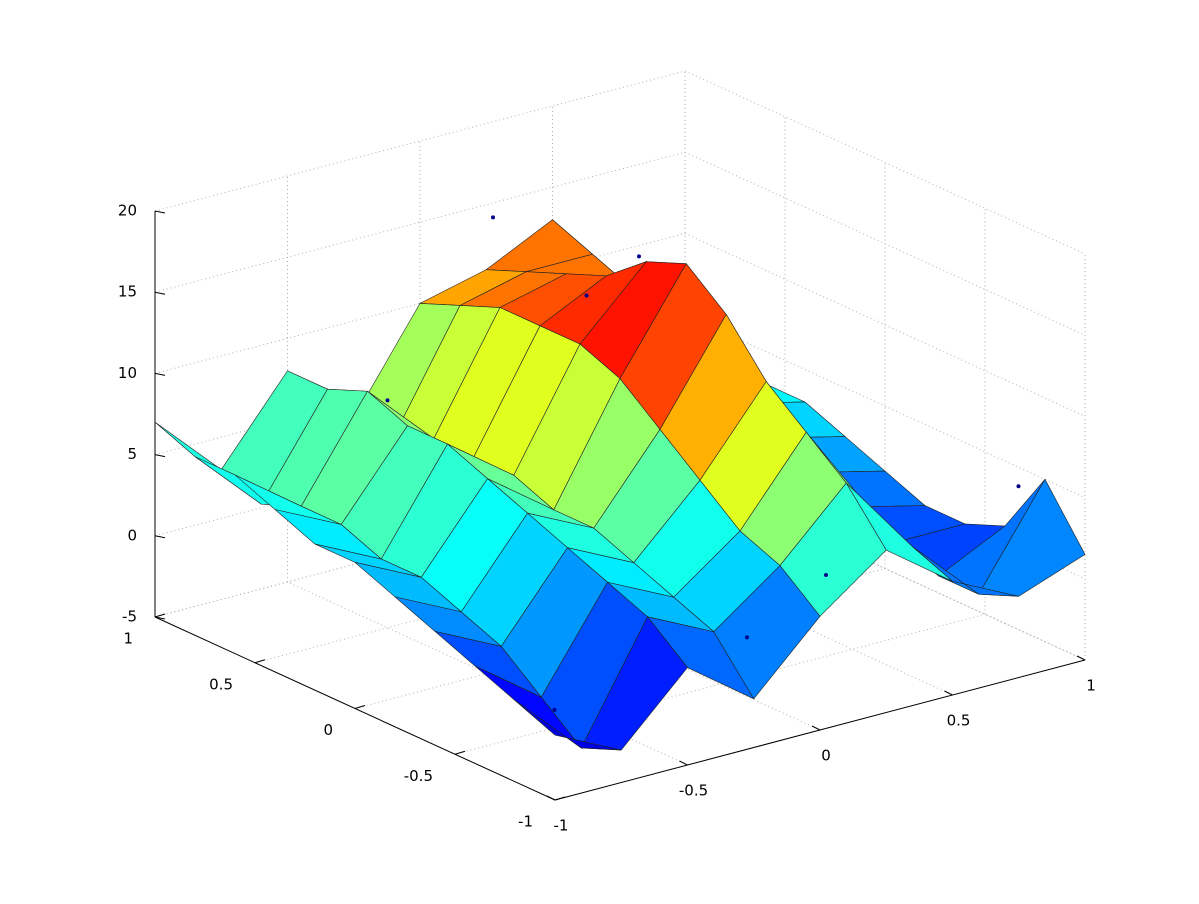 This screenshot has width=1199, height=904. Describe the element at coordinates (561, 826) in the screenshot. I see `x-tick-label: -1` at that location.